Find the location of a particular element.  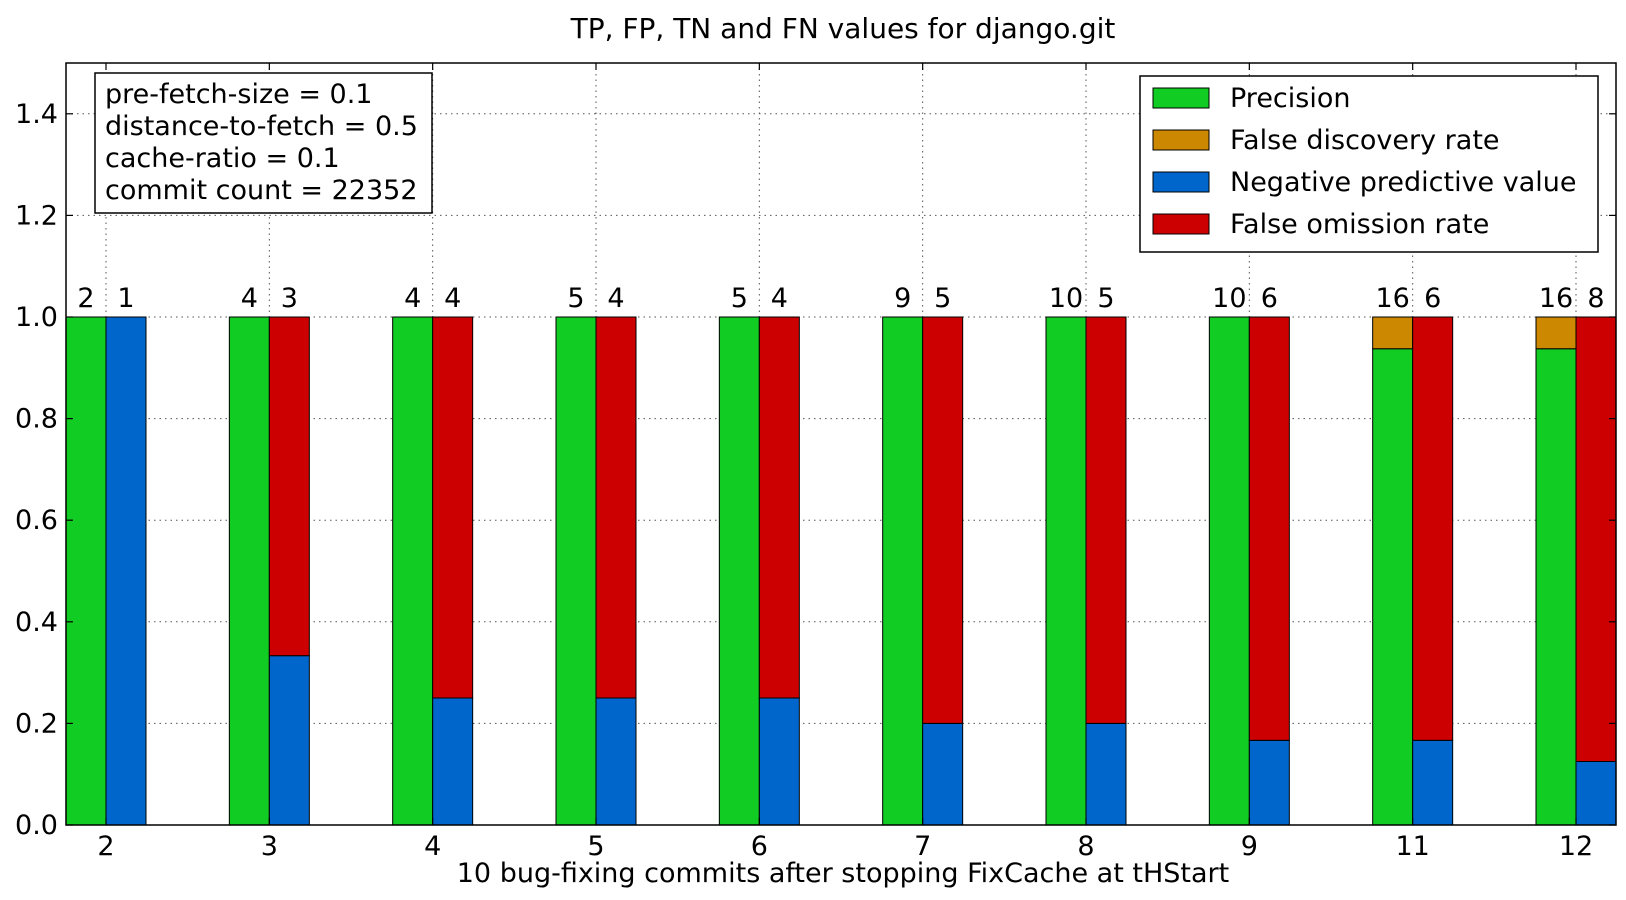

y-tick-label: 0.6 is located at coordinates (36, 520).